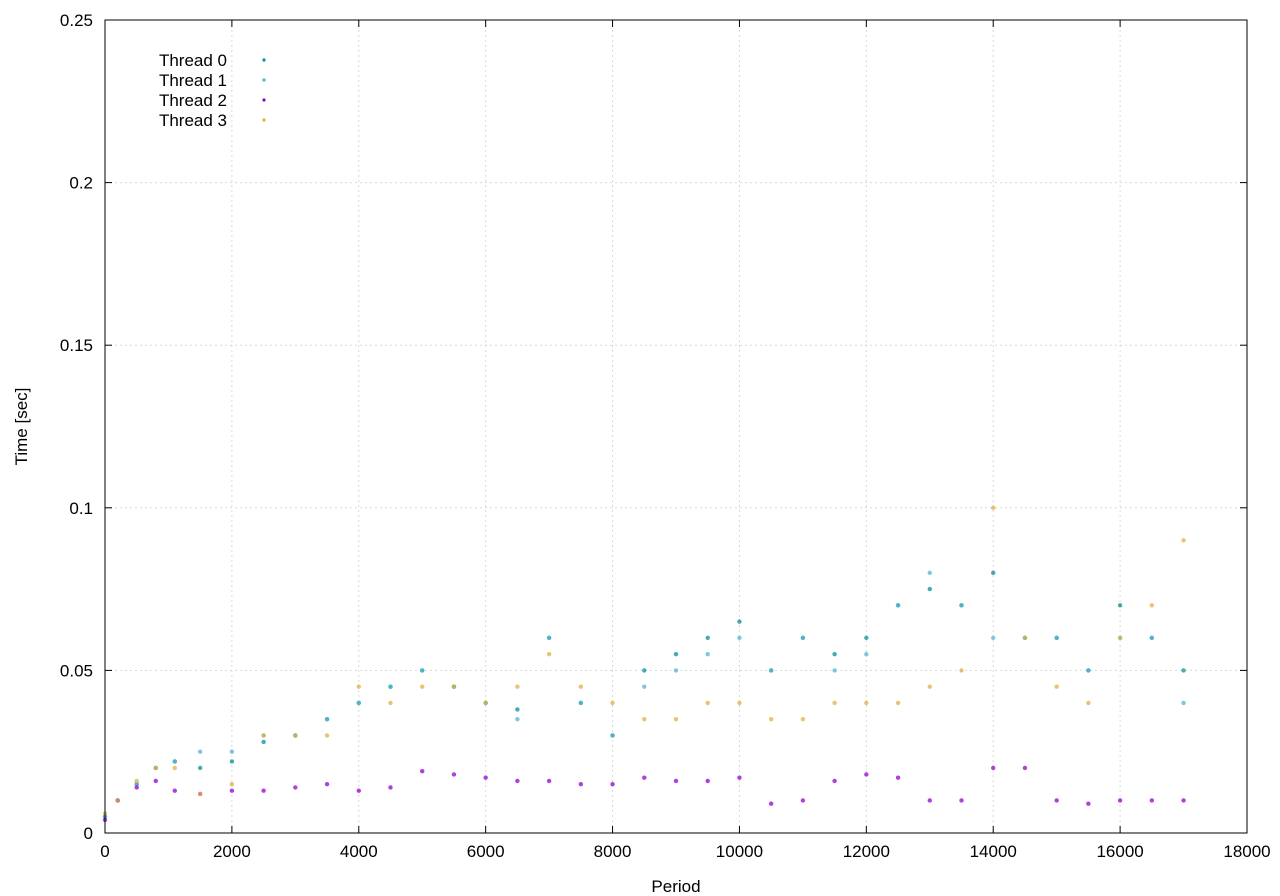  Describe the element at coordinates (76, 670) in the screenshot. I see `y-tick-label: 0.05` at that location.